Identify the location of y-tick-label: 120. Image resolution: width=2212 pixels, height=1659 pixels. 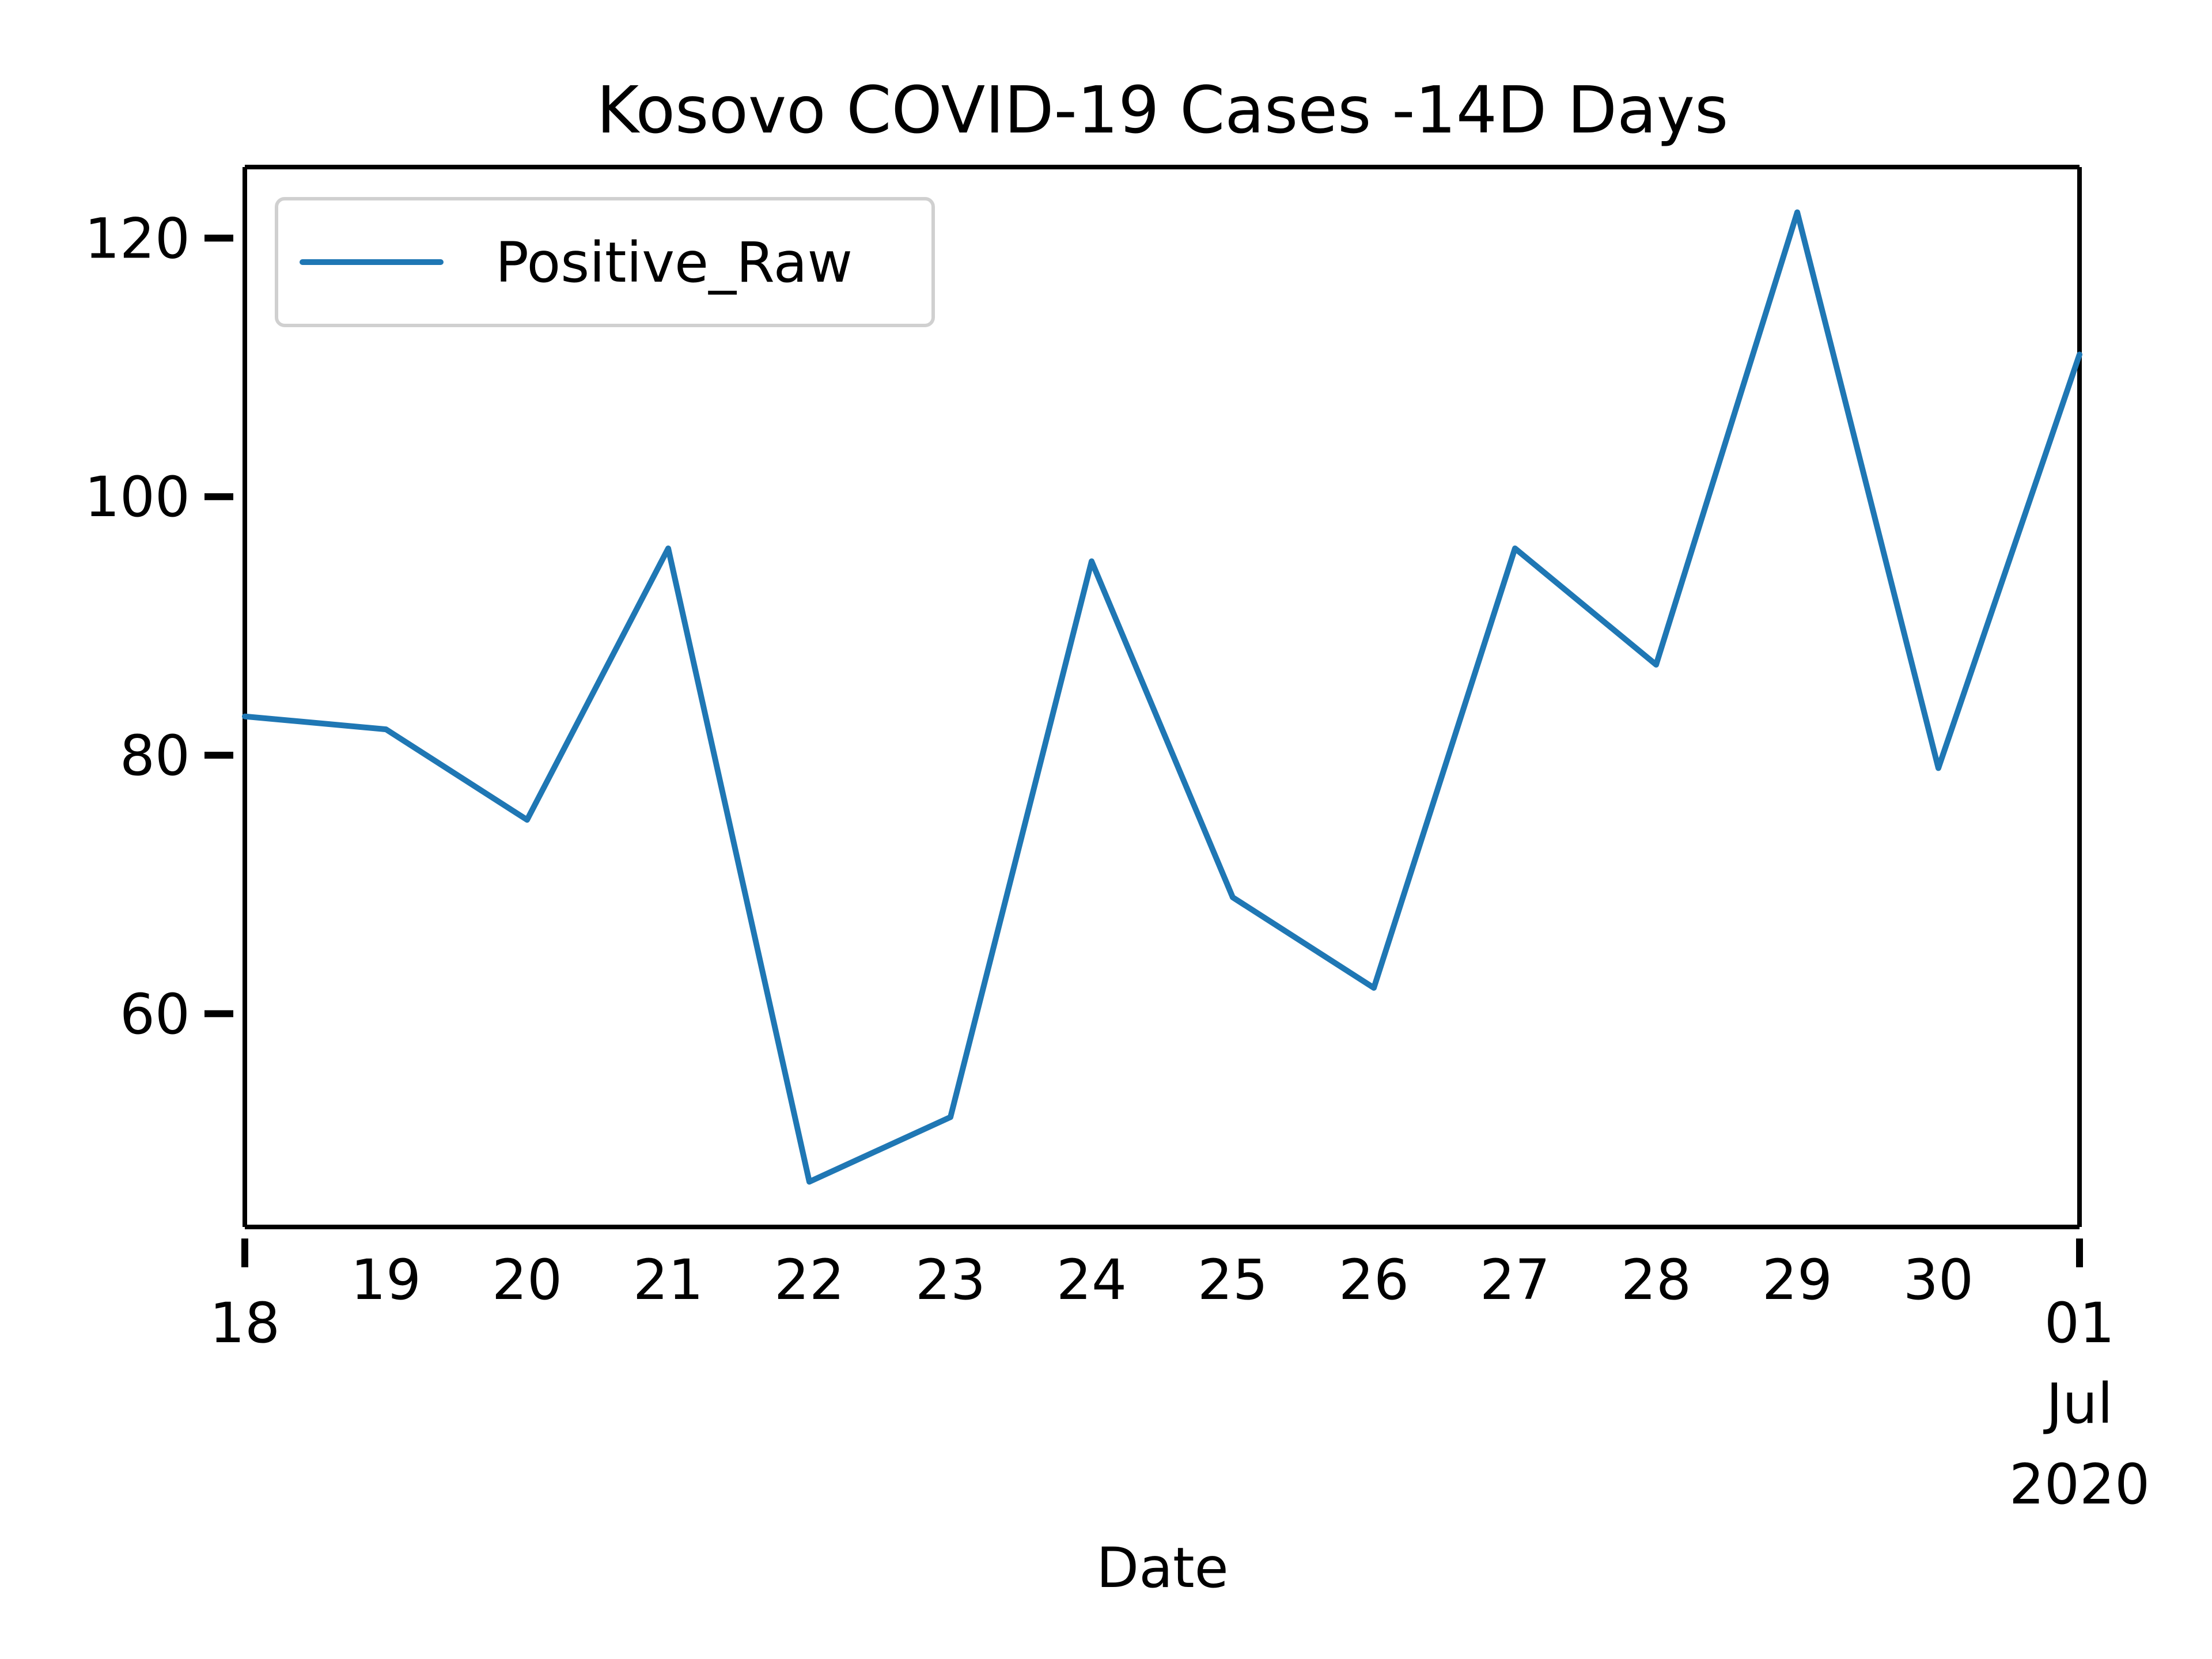
(137, 238).